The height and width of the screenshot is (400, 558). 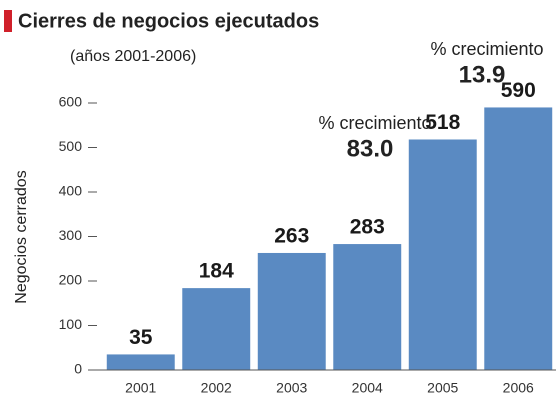 What do you see at coordinates (71, 146) in the screenshot?
I see `y-tick-label: 500` at bounding box center [71, 146].